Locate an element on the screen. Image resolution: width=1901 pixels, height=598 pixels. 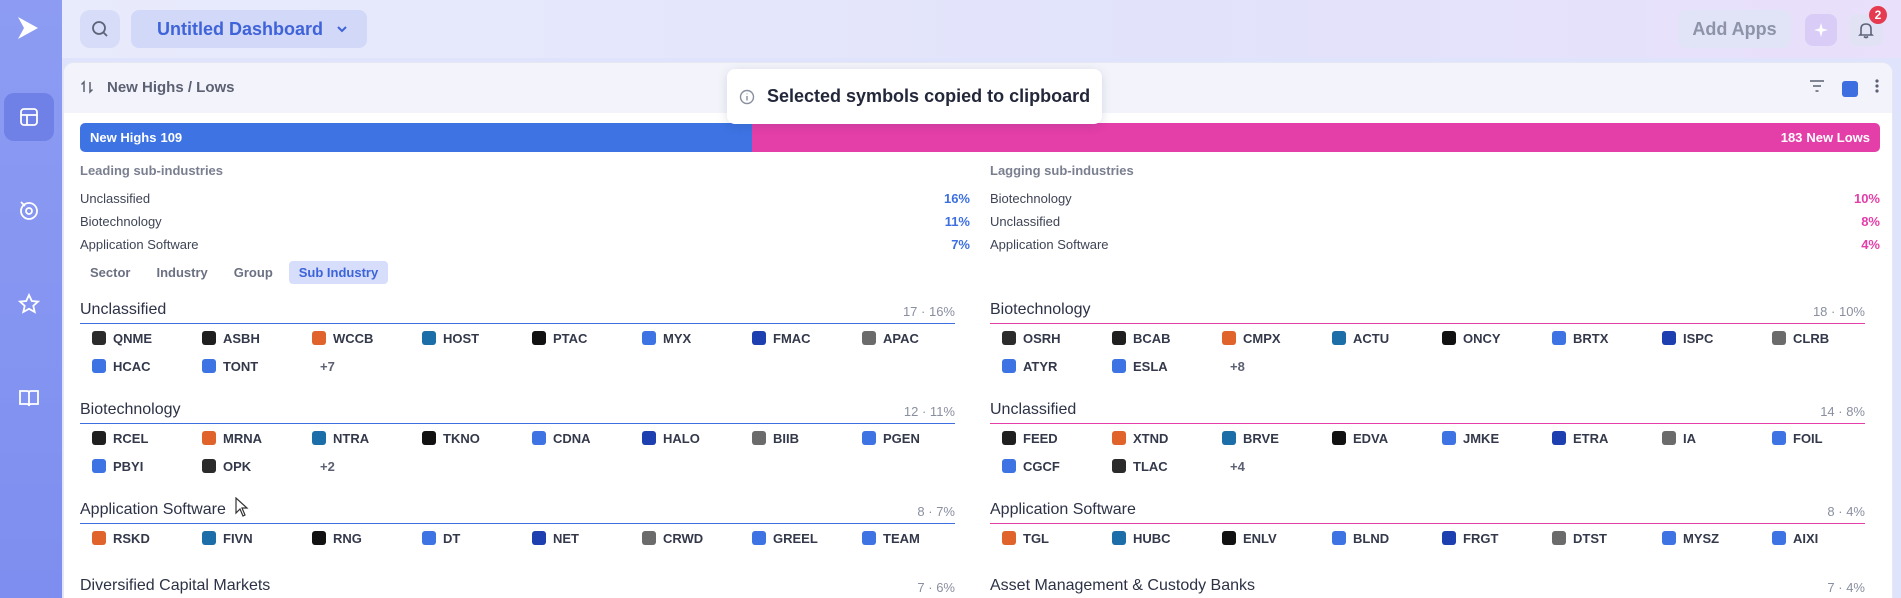
widget-color-swatch is located at coordinates (1850, 88).